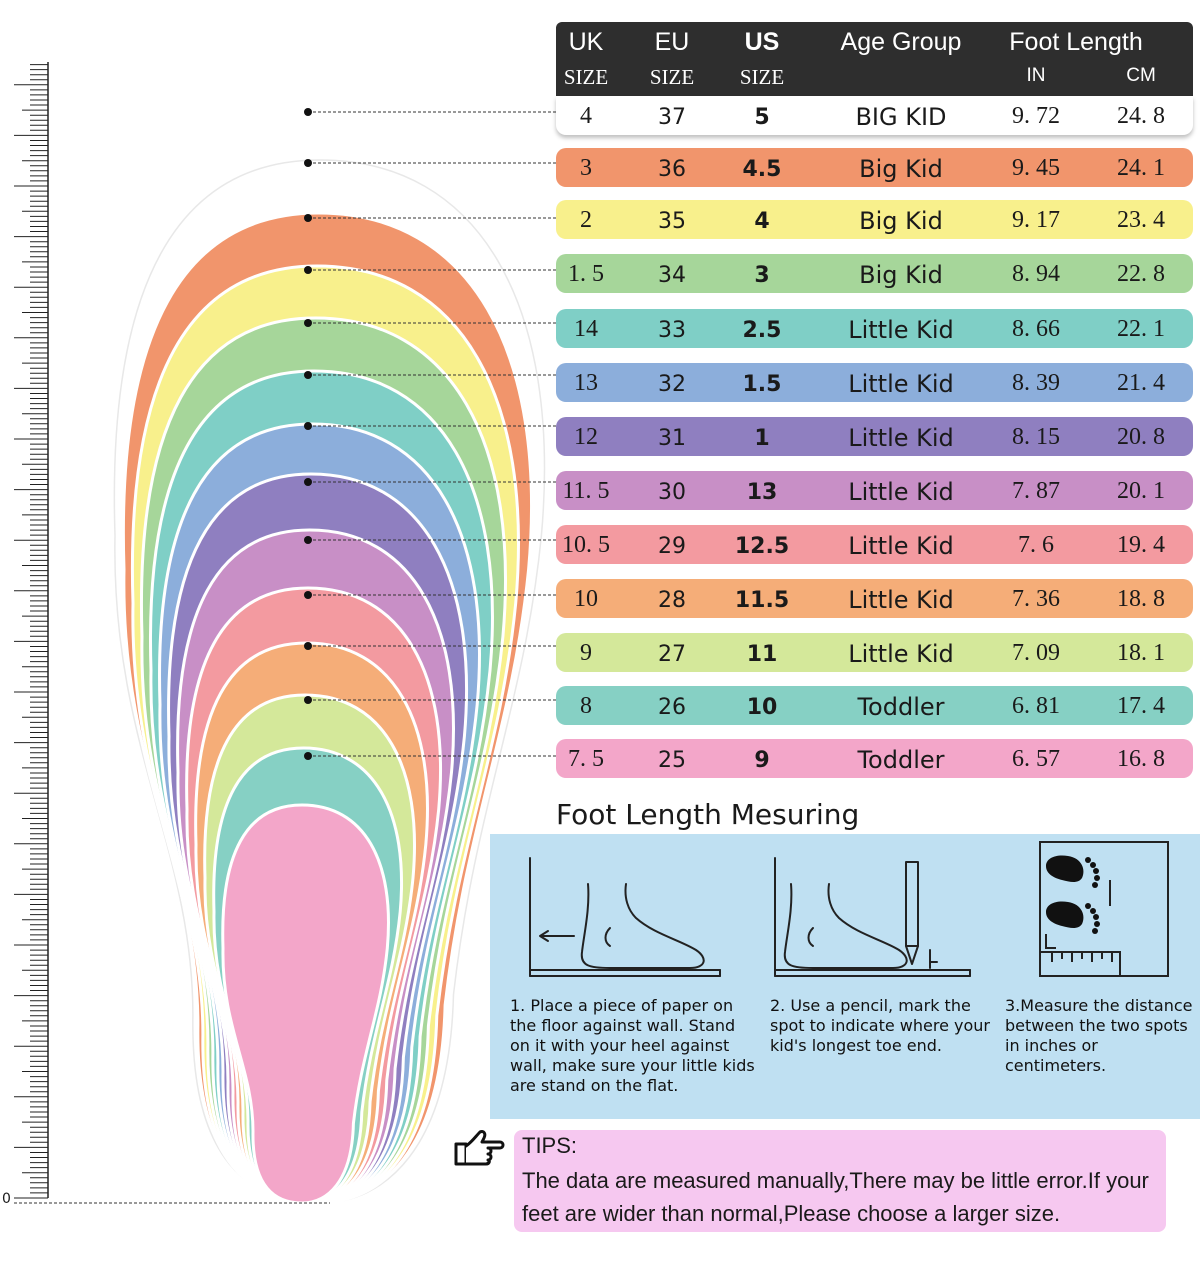 Image resolution: width=1200 pixels, height=1285 pixels. I want to click on cell-us: 11, so click(762, 654).